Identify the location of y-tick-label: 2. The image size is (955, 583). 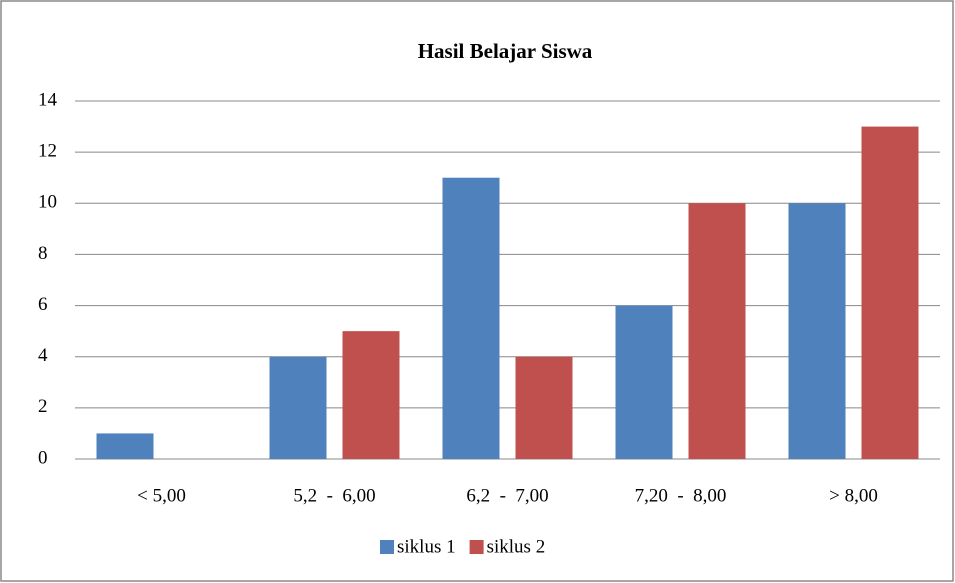
(43, 406).